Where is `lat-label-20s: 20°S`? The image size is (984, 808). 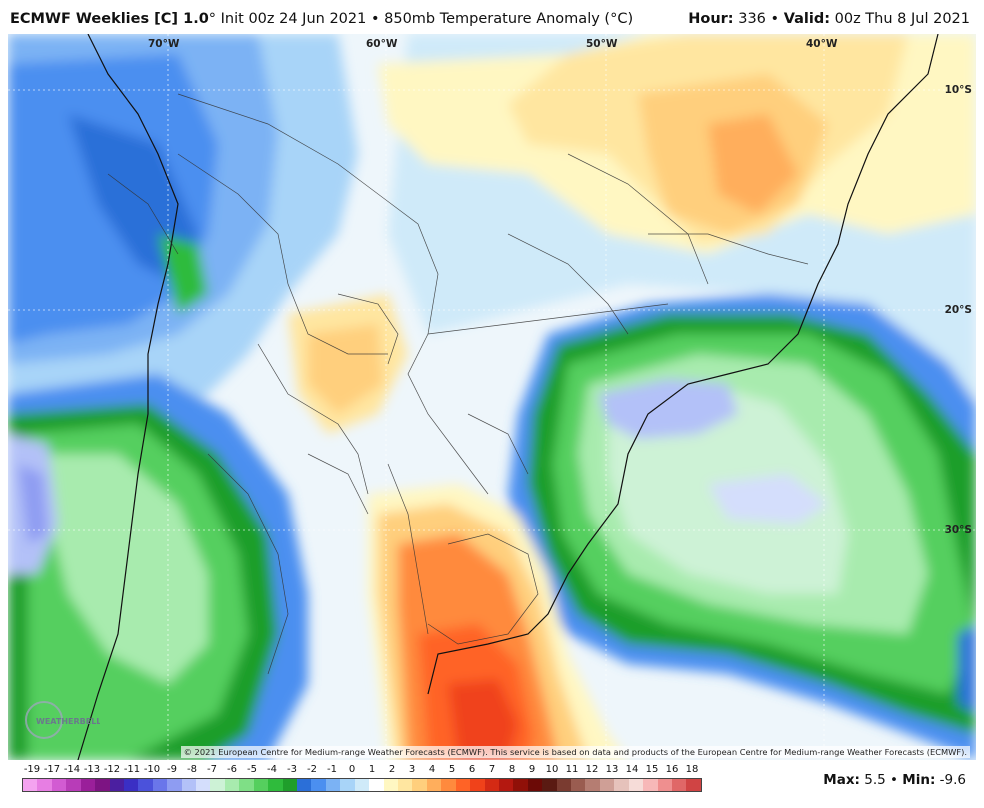
lat-label-20s: 20°S is located at coordinates (958, 310).